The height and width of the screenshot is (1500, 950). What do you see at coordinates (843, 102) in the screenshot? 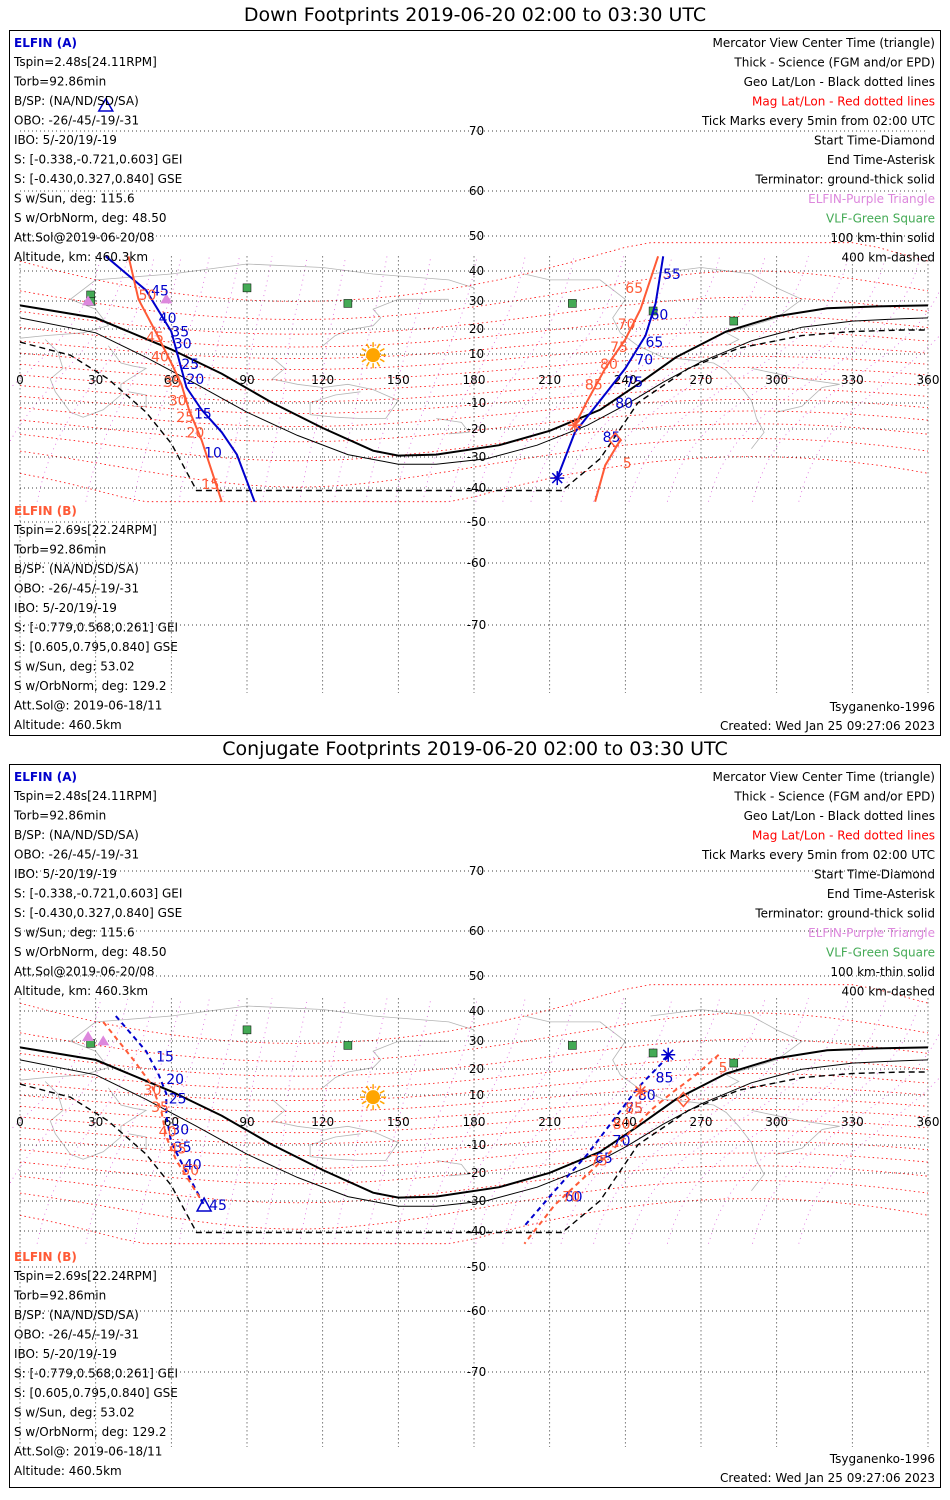
I see `legend-entry: Mag Lat/Lon - Red dotted lines` at bounding box center [843, 102].